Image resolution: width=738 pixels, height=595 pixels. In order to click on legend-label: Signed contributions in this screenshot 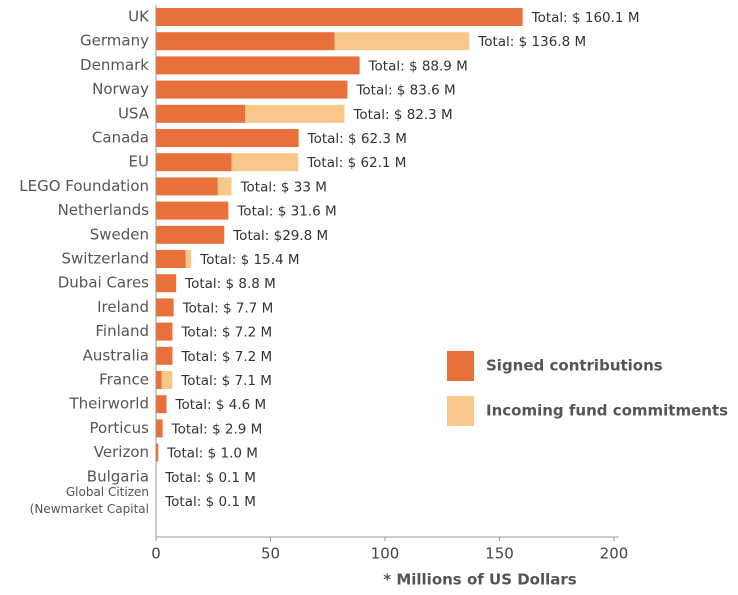, I will do `click(574, 366)`.